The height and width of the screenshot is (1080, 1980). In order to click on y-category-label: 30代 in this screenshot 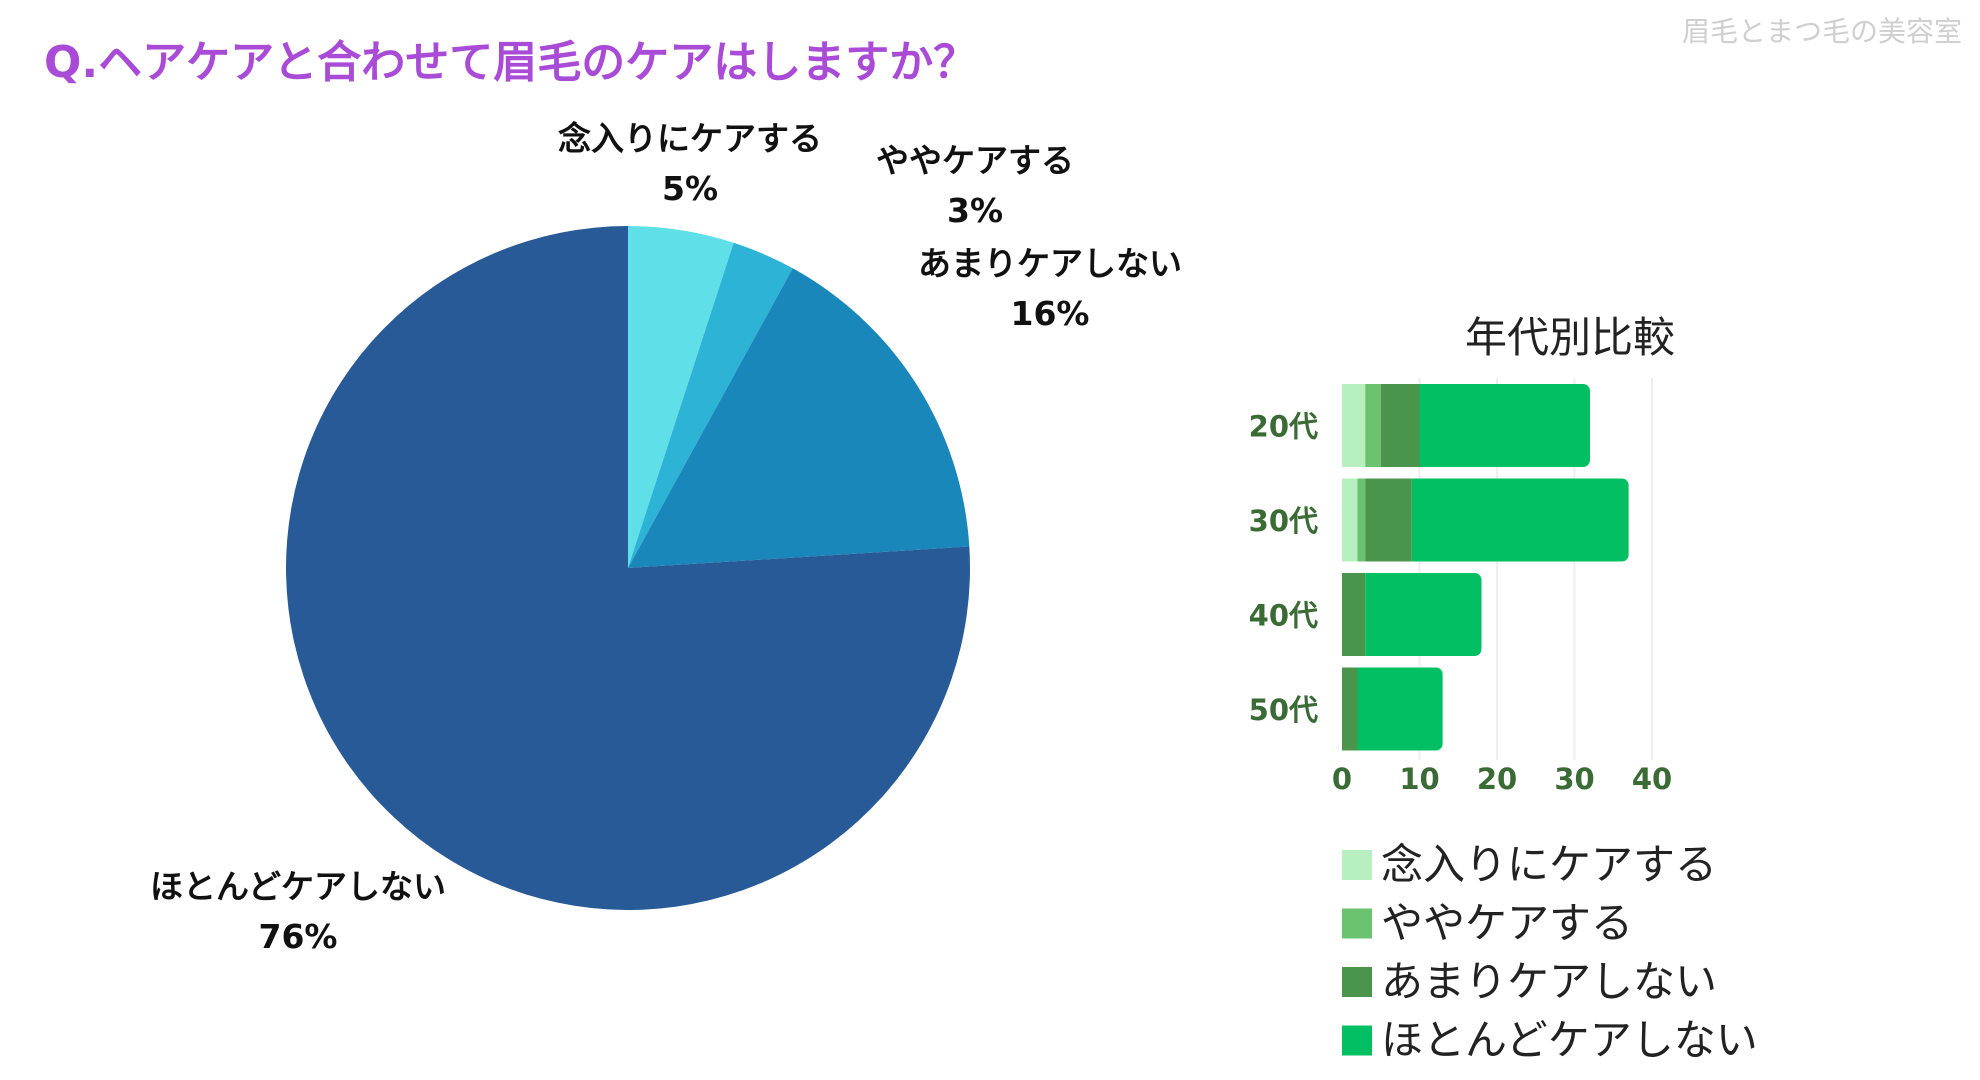, I will do `click(1283, 521)`.